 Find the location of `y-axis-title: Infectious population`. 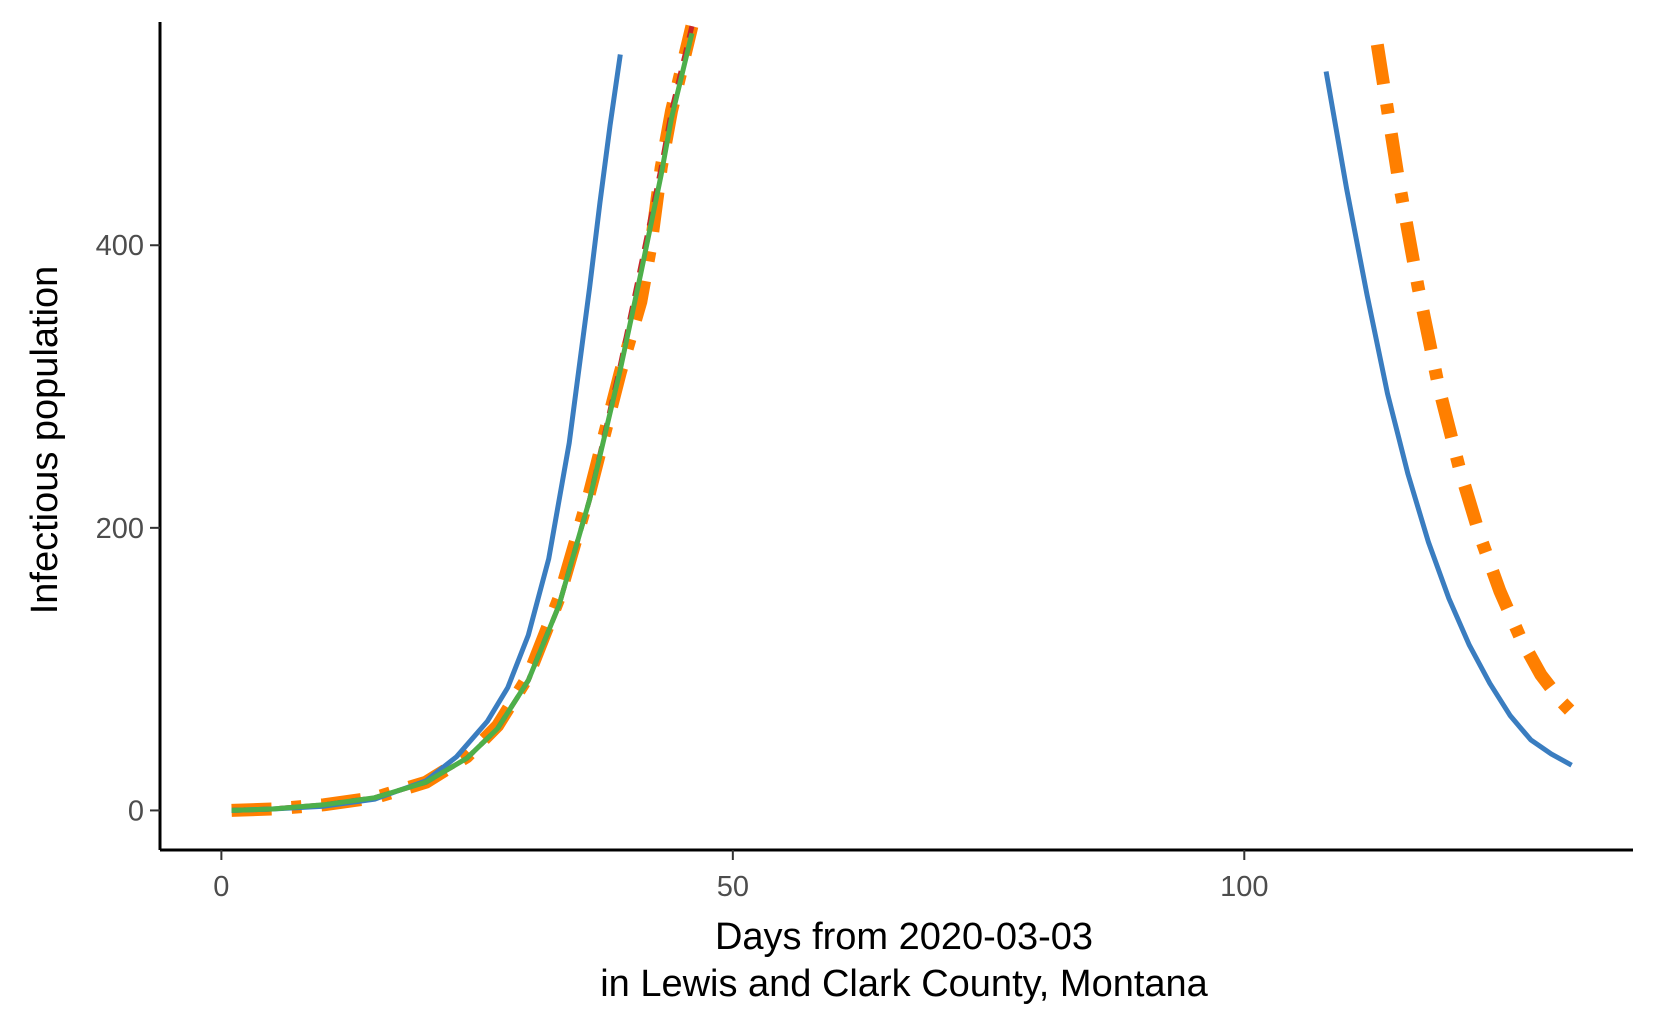

y-axis-title: Infectious population is located at coordinates (45, 440).